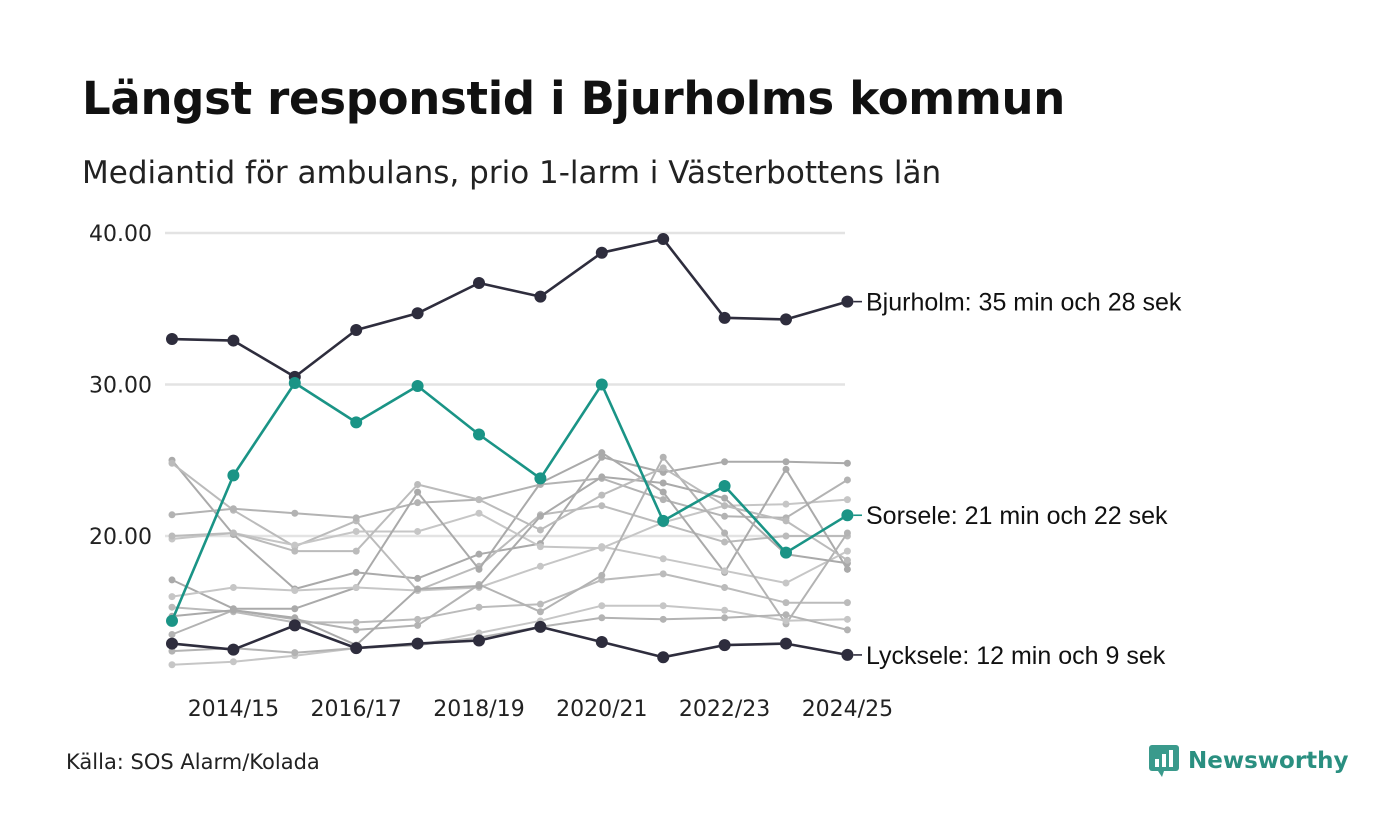  I want to click on y-tick-label: 20.00, so click(120, 537).